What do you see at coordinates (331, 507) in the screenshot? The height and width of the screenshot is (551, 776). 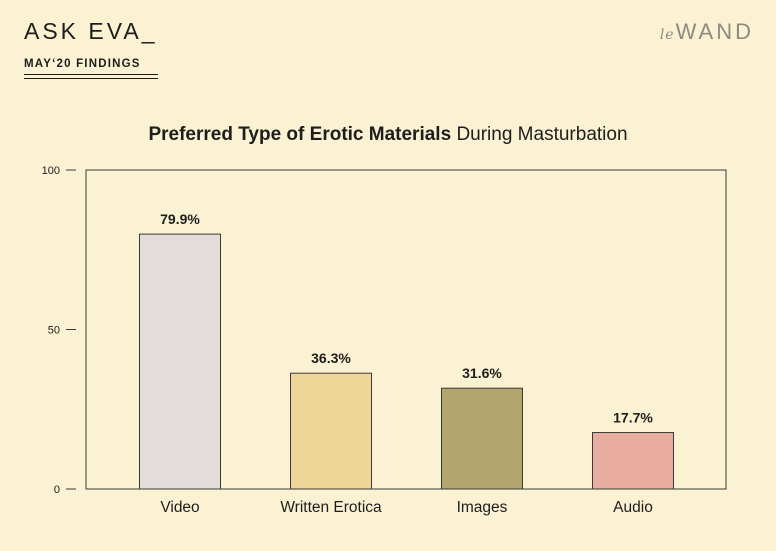 I see `x-tick-label: Written Erotica` at bounding box center [331, 507].